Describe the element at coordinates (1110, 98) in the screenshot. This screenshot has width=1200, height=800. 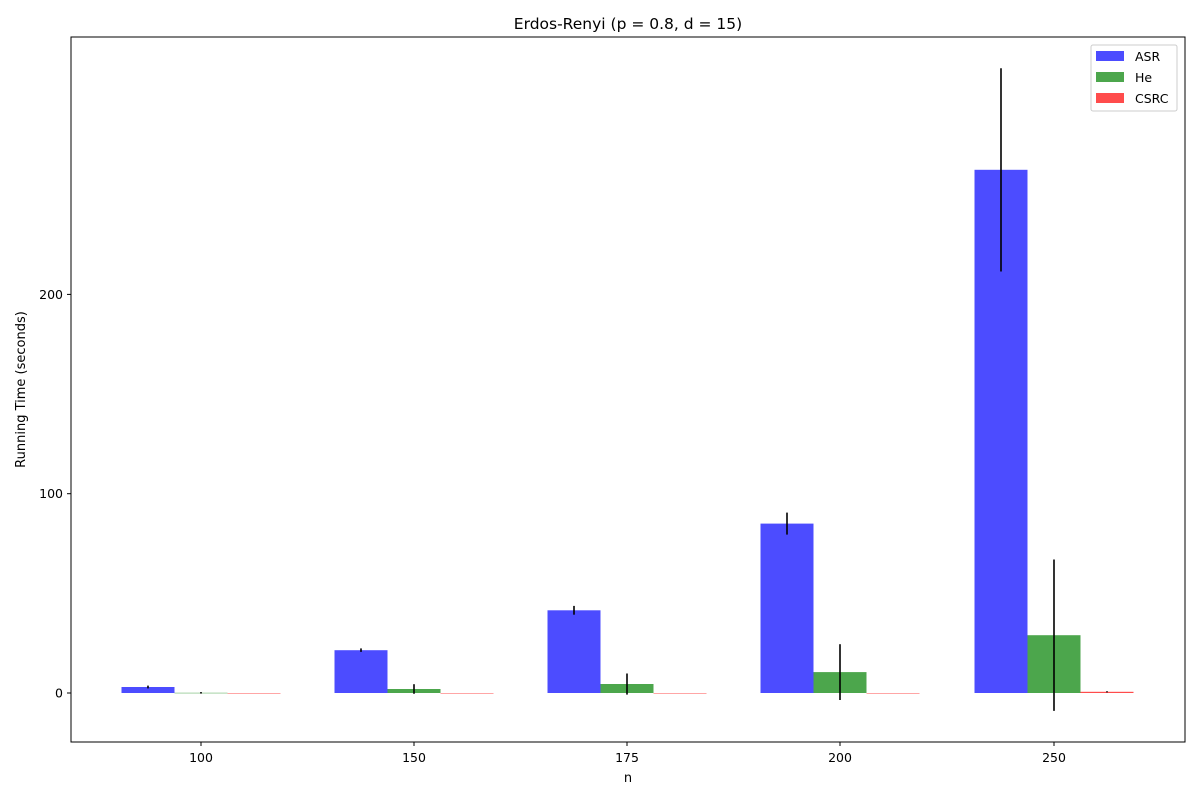
I see `legend-swatch-csrc` at that location.